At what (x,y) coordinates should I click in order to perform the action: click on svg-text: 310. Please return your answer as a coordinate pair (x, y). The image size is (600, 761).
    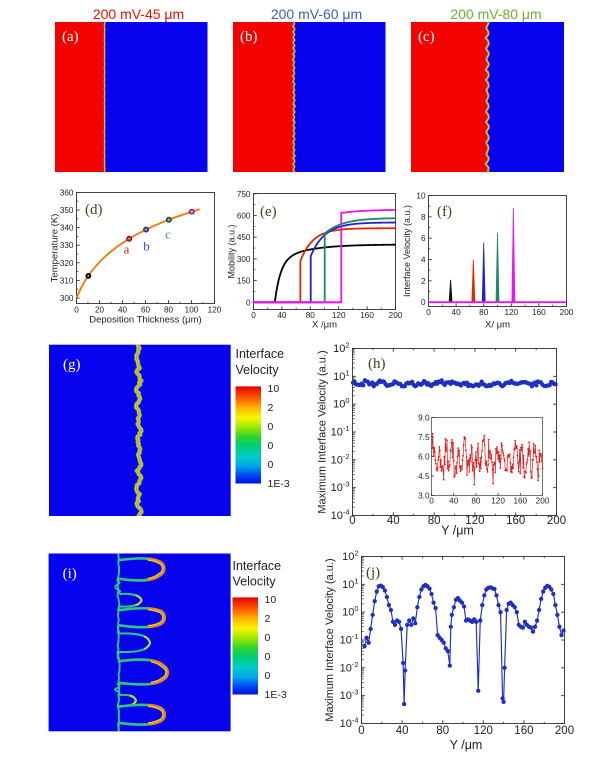
    Looking at the image, I should click on (67, 280).